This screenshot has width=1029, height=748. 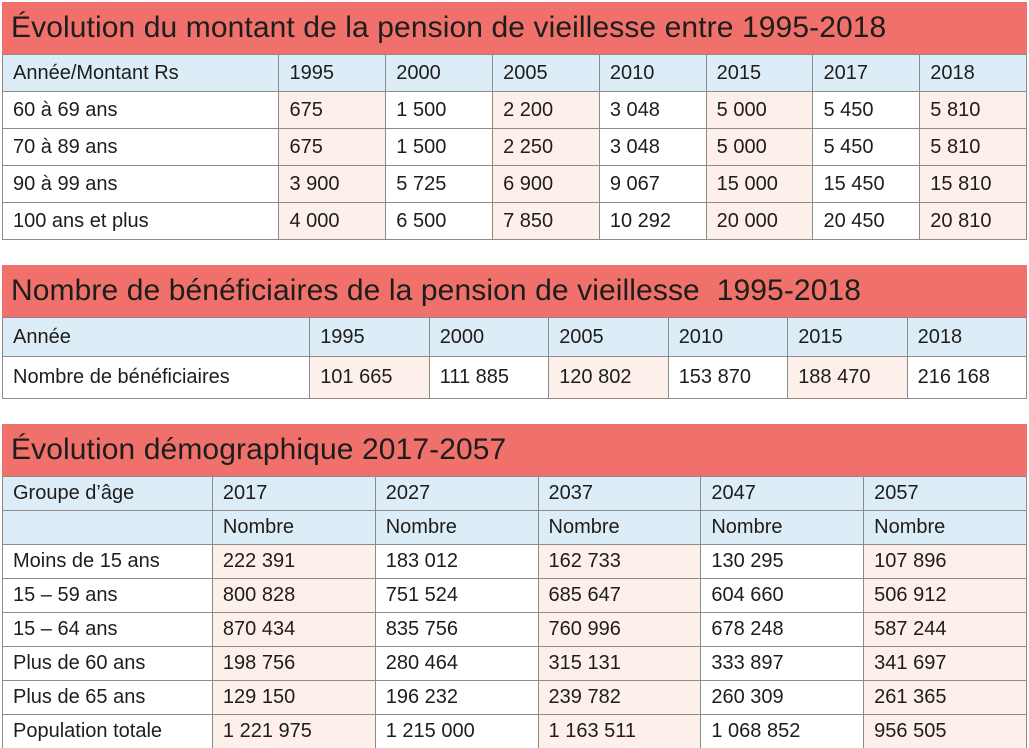 What do you see at coordinates (619, 663) in the screenshot?
I see `value-cell: 315 131` at bounding box center [619, 663].